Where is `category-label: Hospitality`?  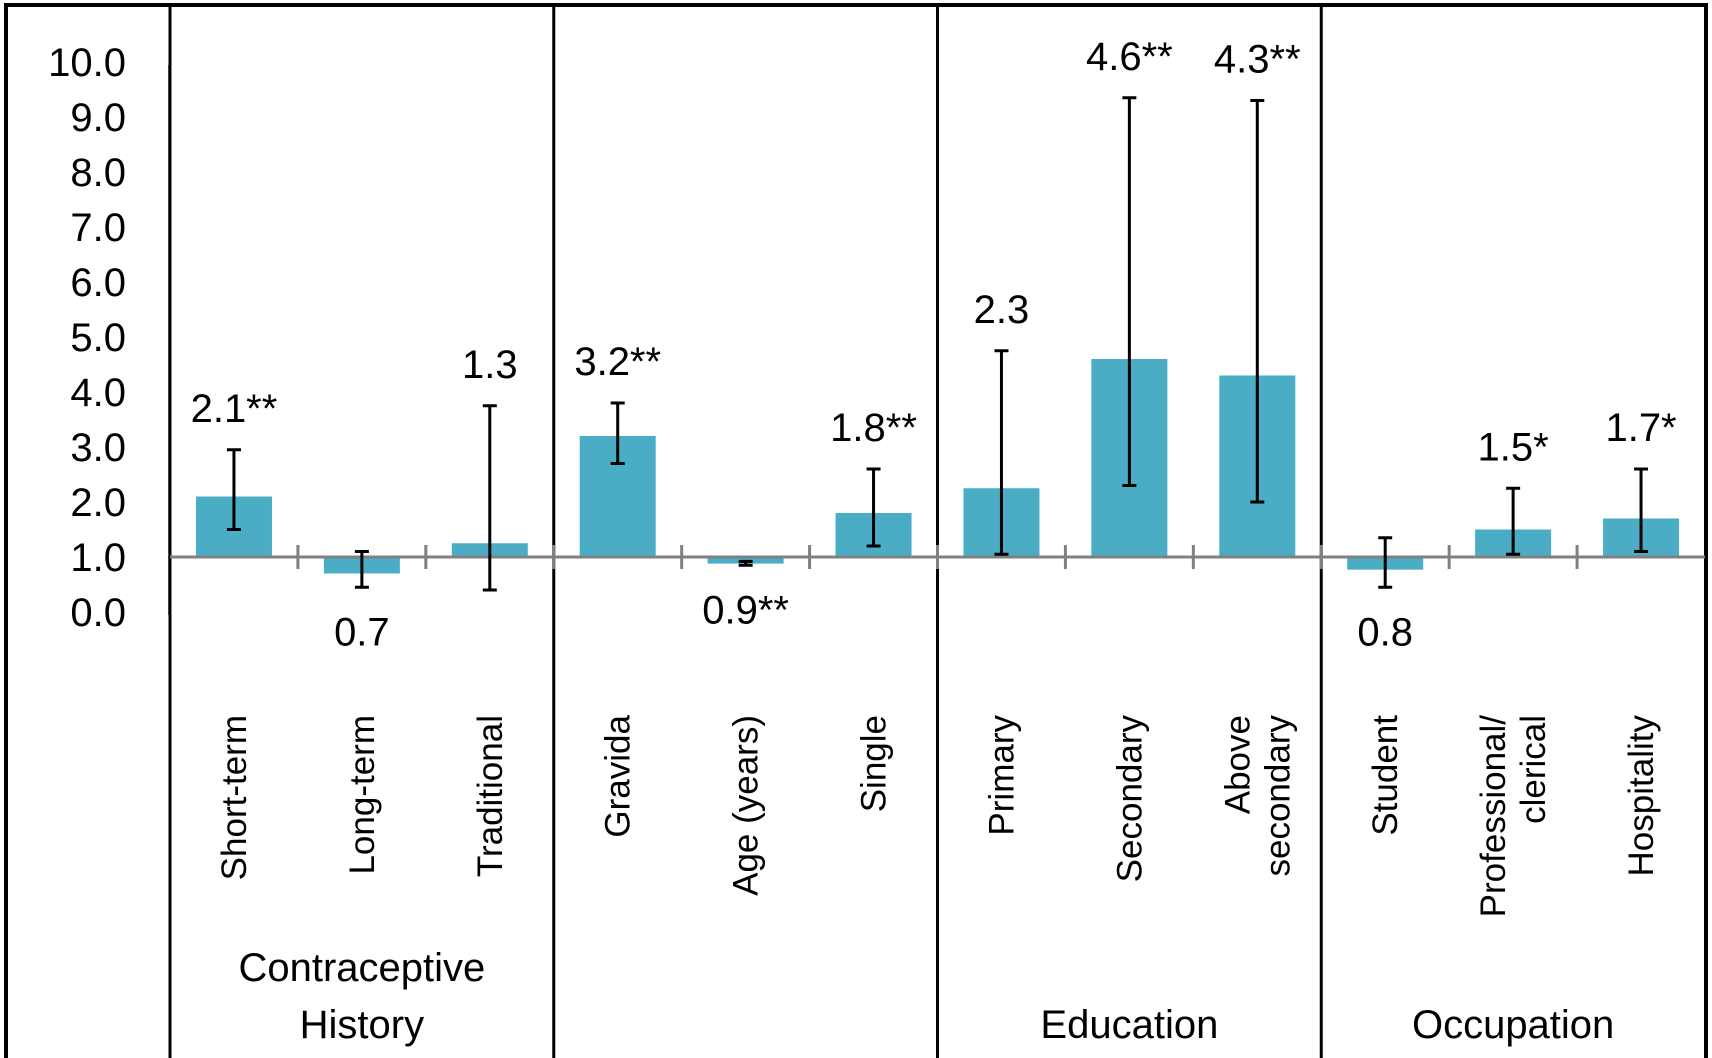
category-label: Hospitality is located at coordinates (1641, 796).